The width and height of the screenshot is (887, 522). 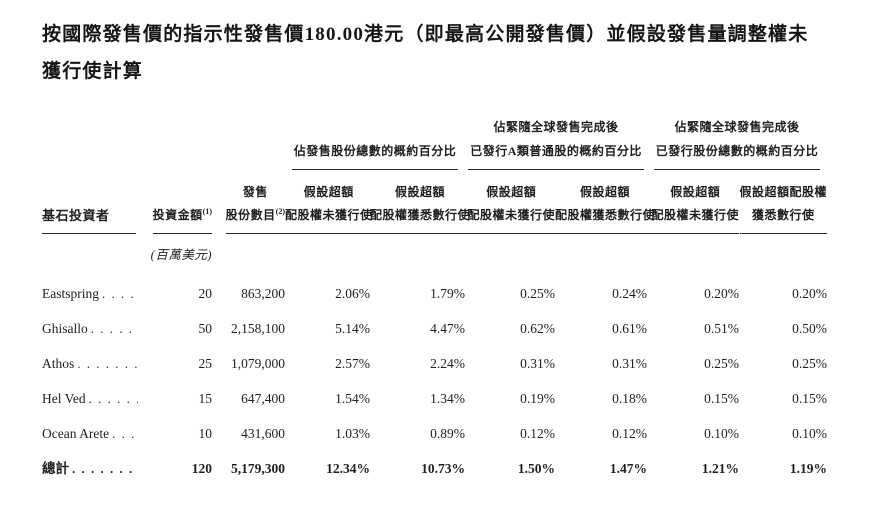 I want to click on leader-dots: . . . . . . ., so click(x=120, y=293).